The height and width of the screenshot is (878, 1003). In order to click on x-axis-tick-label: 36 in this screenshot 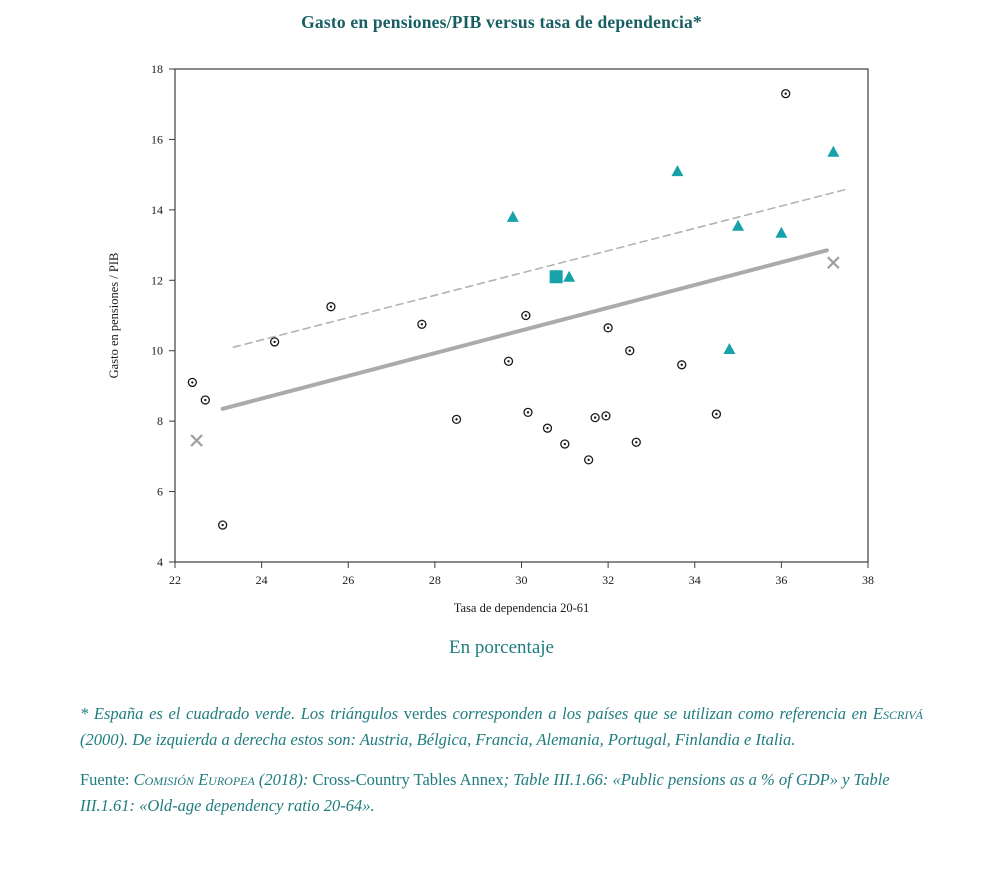, I will do `click(781, 580)`.